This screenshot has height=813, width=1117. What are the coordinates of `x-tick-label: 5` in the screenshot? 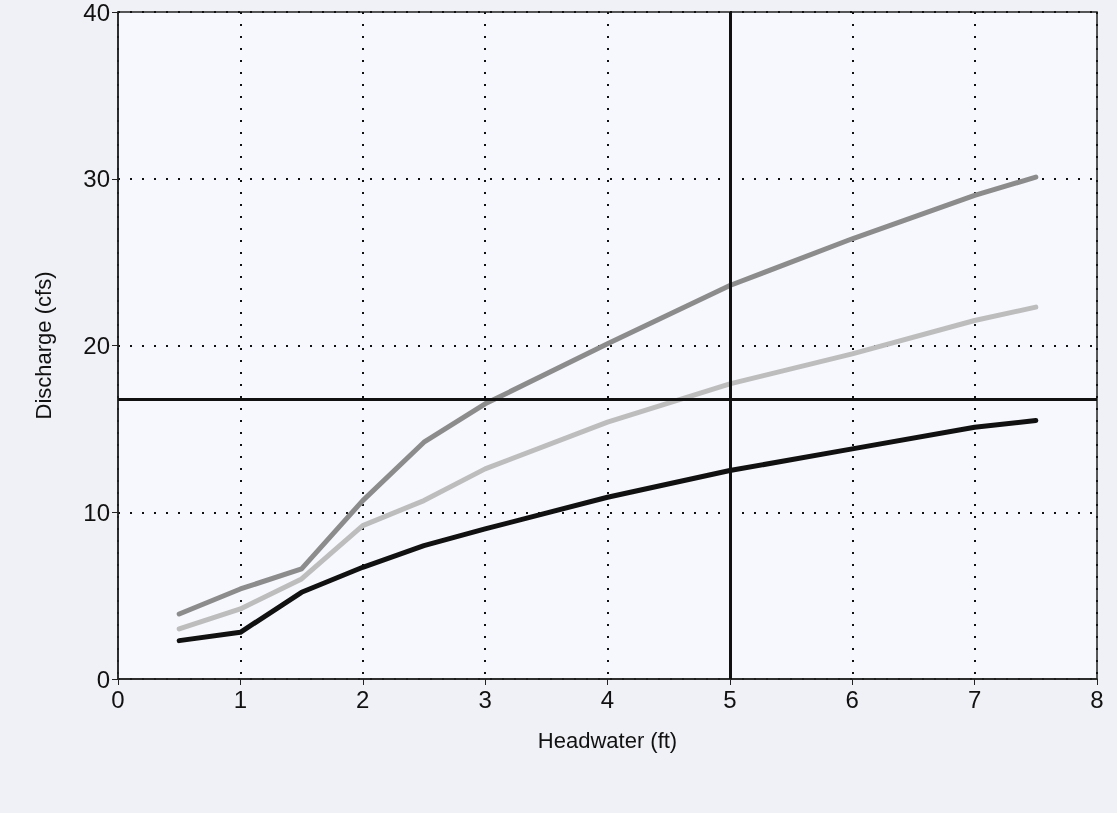 It's located at (730, 699).